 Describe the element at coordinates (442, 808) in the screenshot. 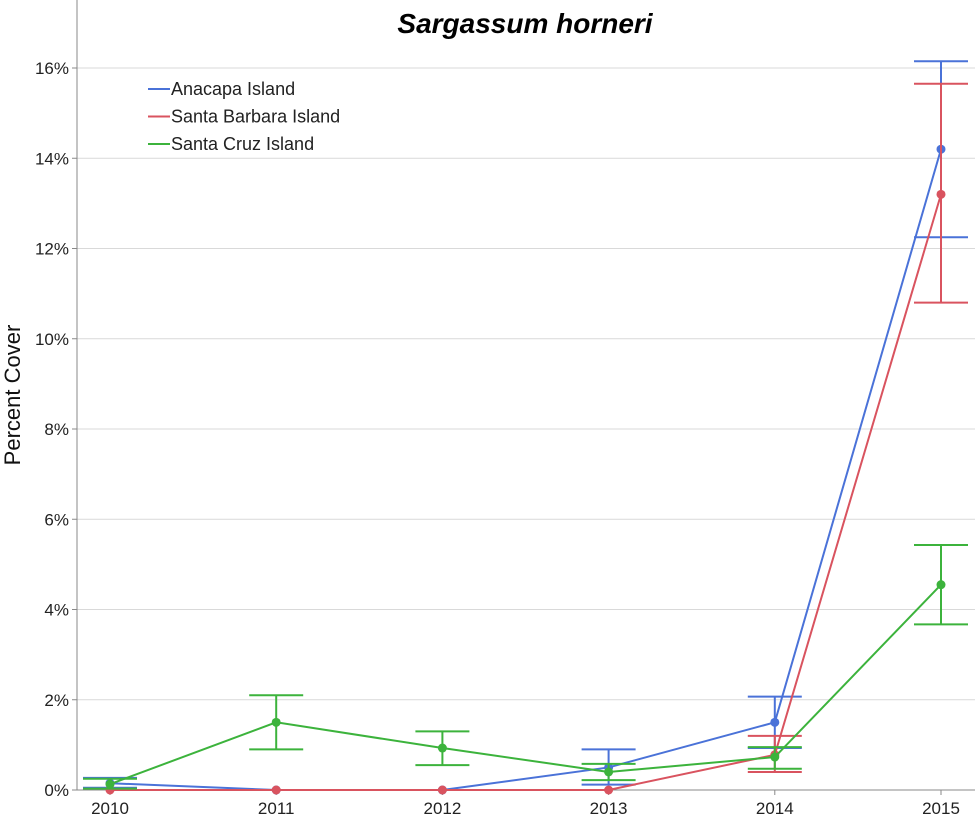

I see `x-tick-label: 2012` at that location.